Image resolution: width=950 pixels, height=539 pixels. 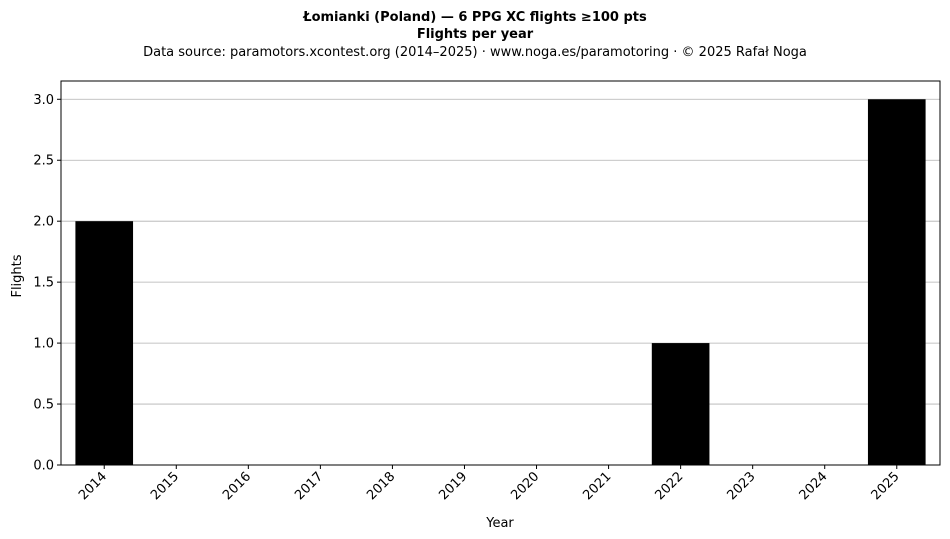 What do you see at coordinates (43, 405) in the screenshot?
I see `y-tick-label: 0.5` at bounding box center [43, 405].